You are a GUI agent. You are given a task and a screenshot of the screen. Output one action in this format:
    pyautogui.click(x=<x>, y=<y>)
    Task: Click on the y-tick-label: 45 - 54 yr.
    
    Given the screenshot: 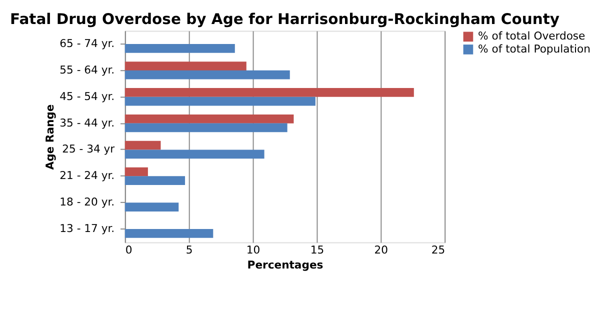 What is the action you would take?
    pyautogui.click(x=87, y=96)
    